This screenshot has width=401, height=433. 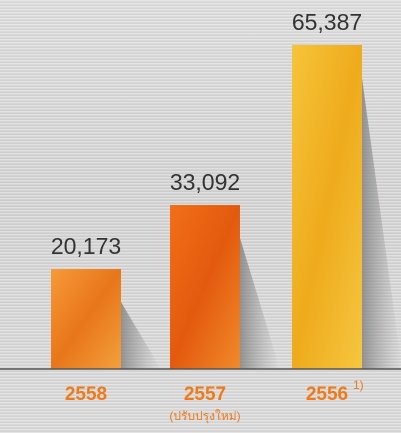 What do you see at coordinates (358, 385) in the screenshot?
I see `footnote-marker-2556: 1)` at bounding box center [358, 385].